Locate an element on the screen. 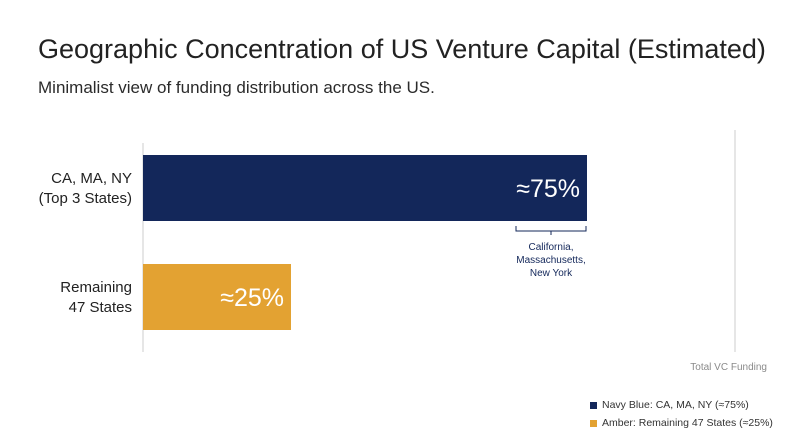  annotation-top3-states: California, Massachusetts, New York is located at coordinates (550, 260).